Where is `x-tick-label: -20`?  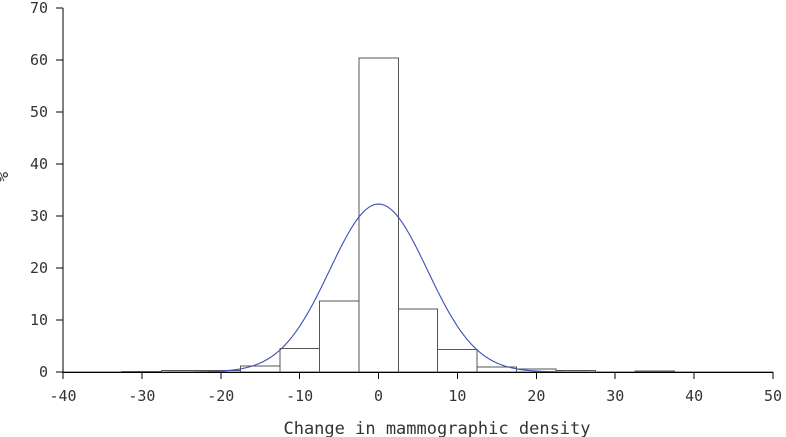
x-tick-label: -20 is located at coordinates (220, 396).